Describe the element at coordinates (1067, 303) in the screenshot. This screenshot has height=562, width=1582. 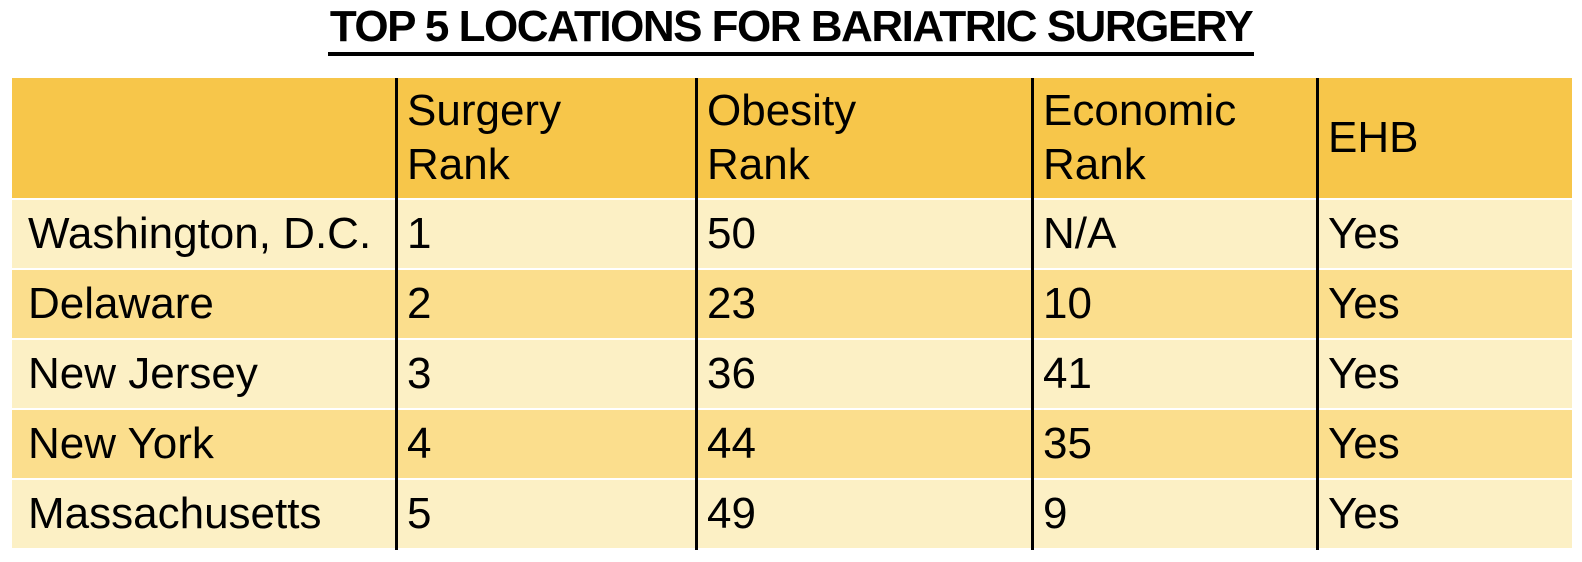
I see `cell-economic-rank: 10` at that location.